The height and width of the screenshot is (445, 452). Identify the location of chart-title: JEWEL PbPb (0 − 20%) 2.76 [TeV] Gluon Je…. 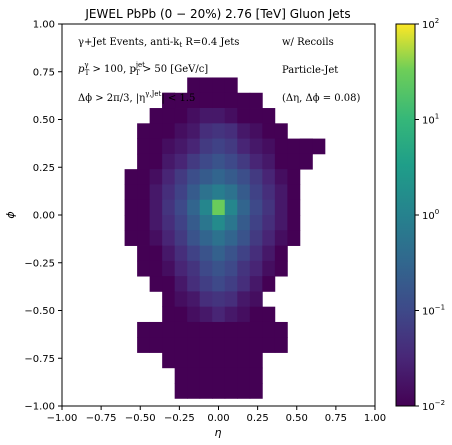
(217, 14).